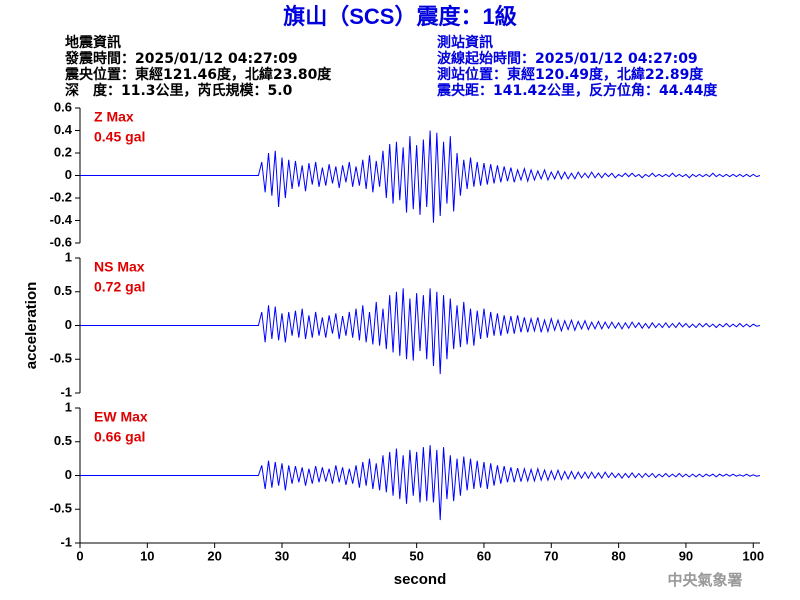 This screenshot has height=600, width=800. What do you see at coordinates (567, 58) in the screenshot?
I see `info-text: 波線起始時間：2025/01/12 04:27:09` at bounding box center [567, 58].